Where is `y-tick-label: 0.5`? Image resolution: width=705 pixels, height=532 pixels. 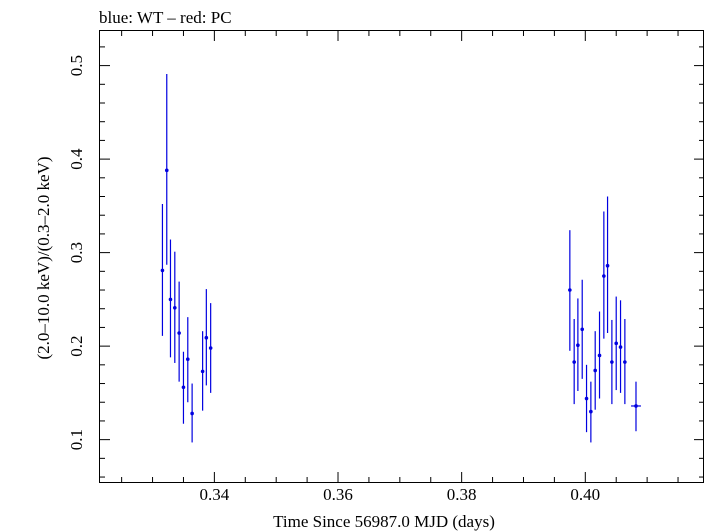 y-tick-label: 0.5 is located at coordinates (76, 65).